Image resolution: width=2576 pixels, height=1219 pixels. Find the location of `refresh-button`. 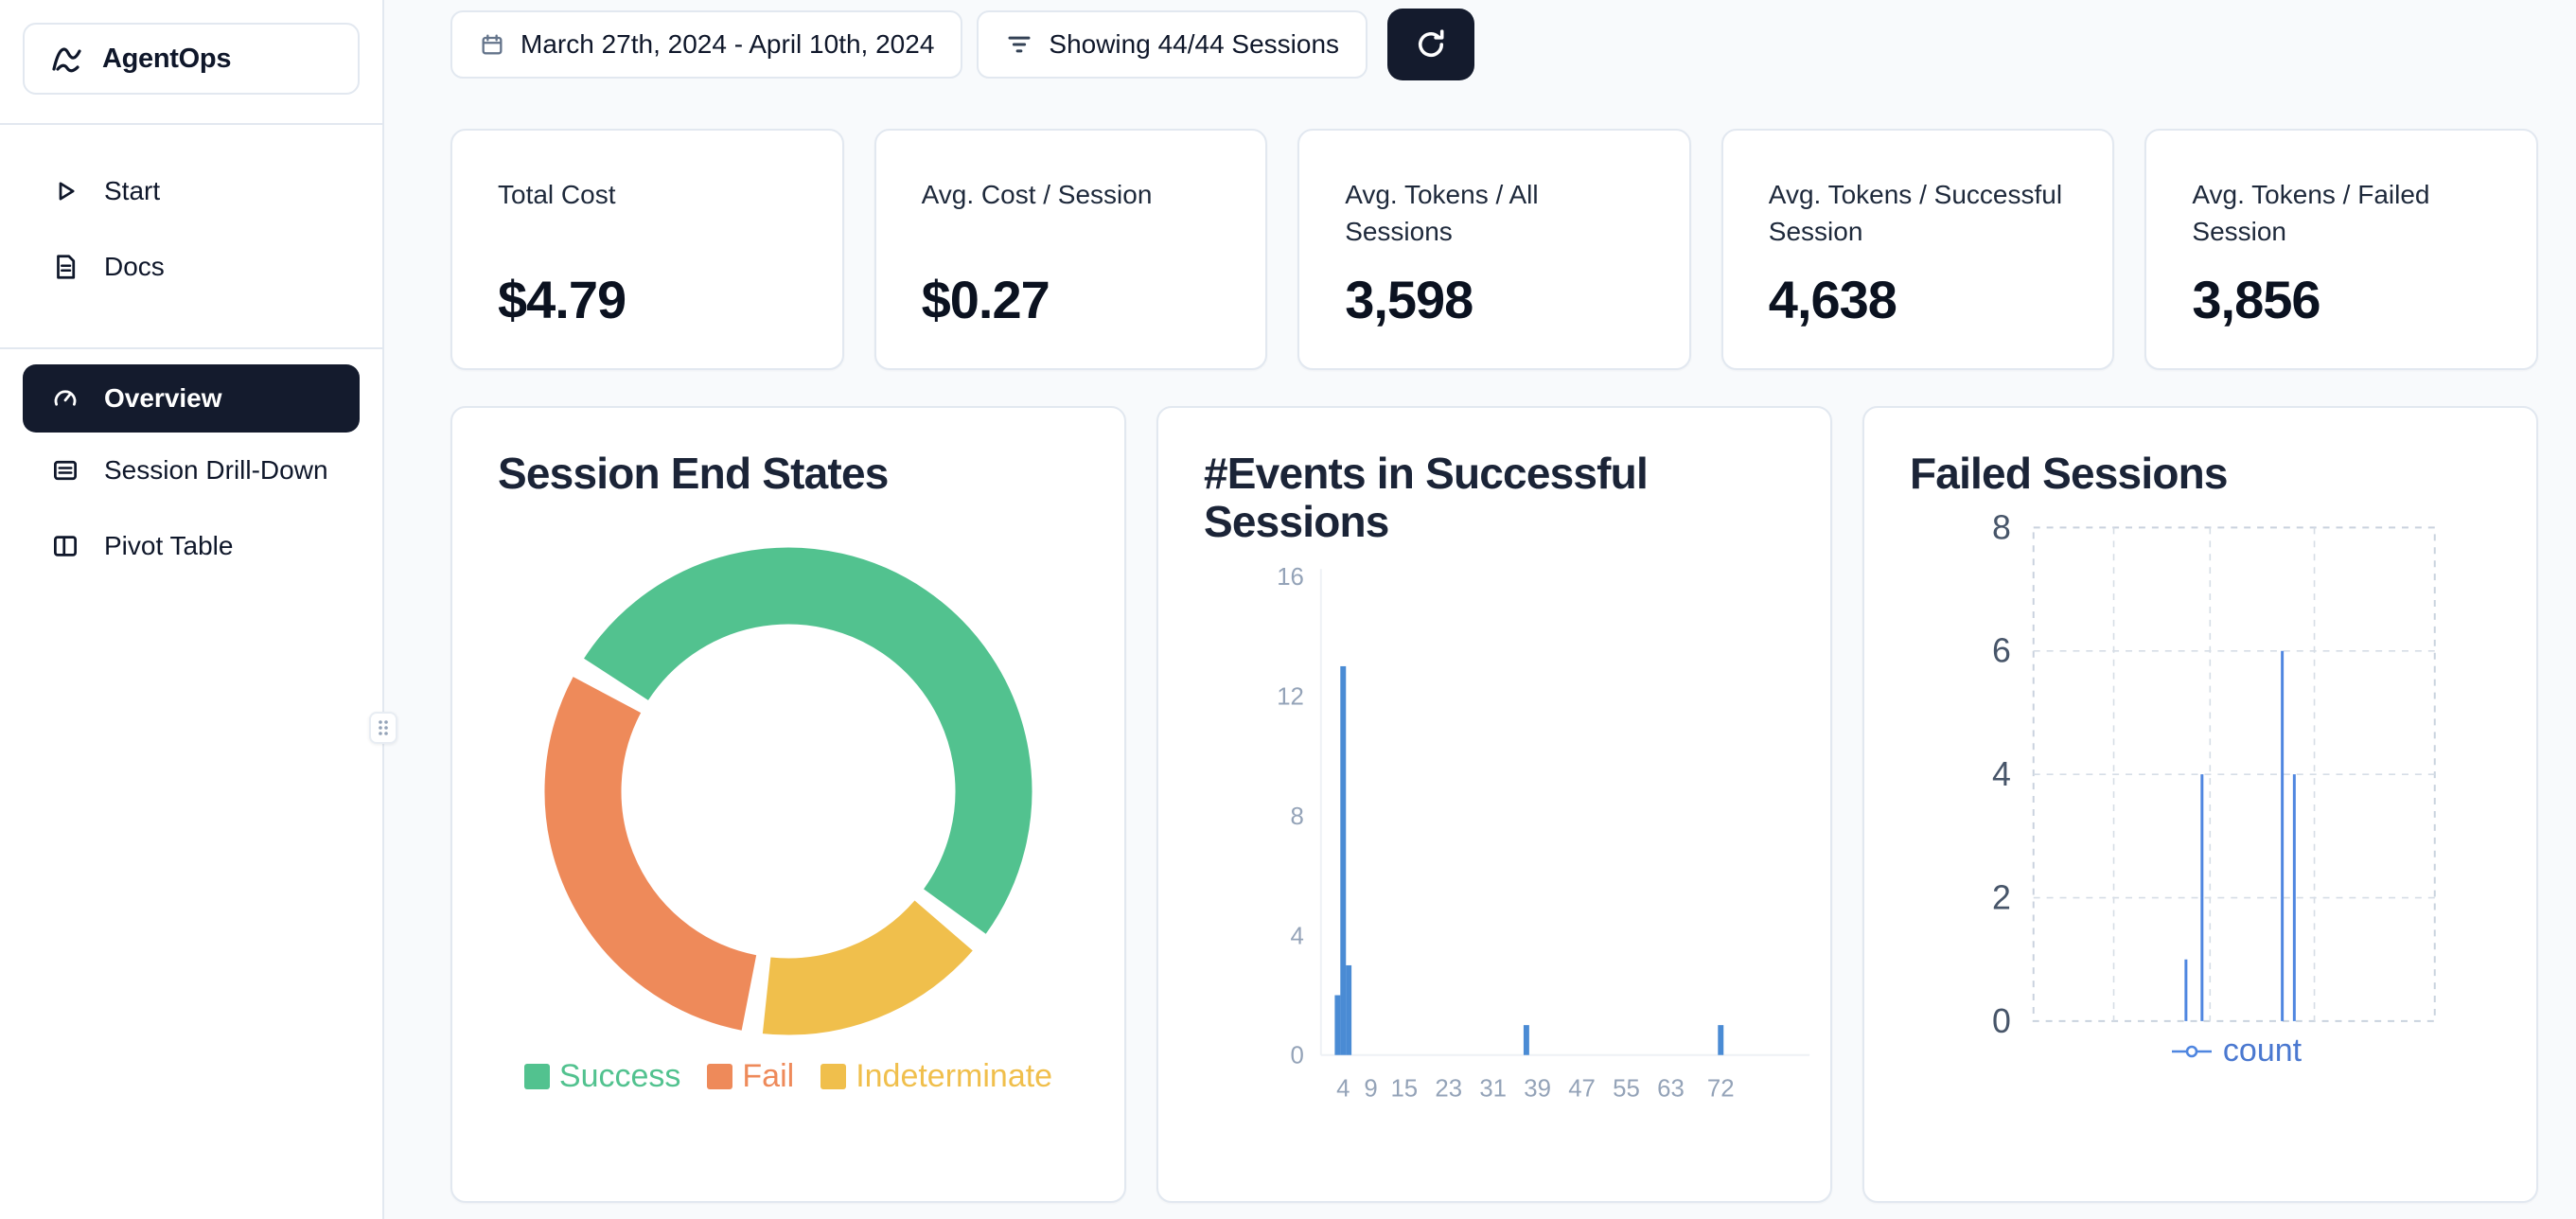

refresh-button is located at coordinates (1431, 44).